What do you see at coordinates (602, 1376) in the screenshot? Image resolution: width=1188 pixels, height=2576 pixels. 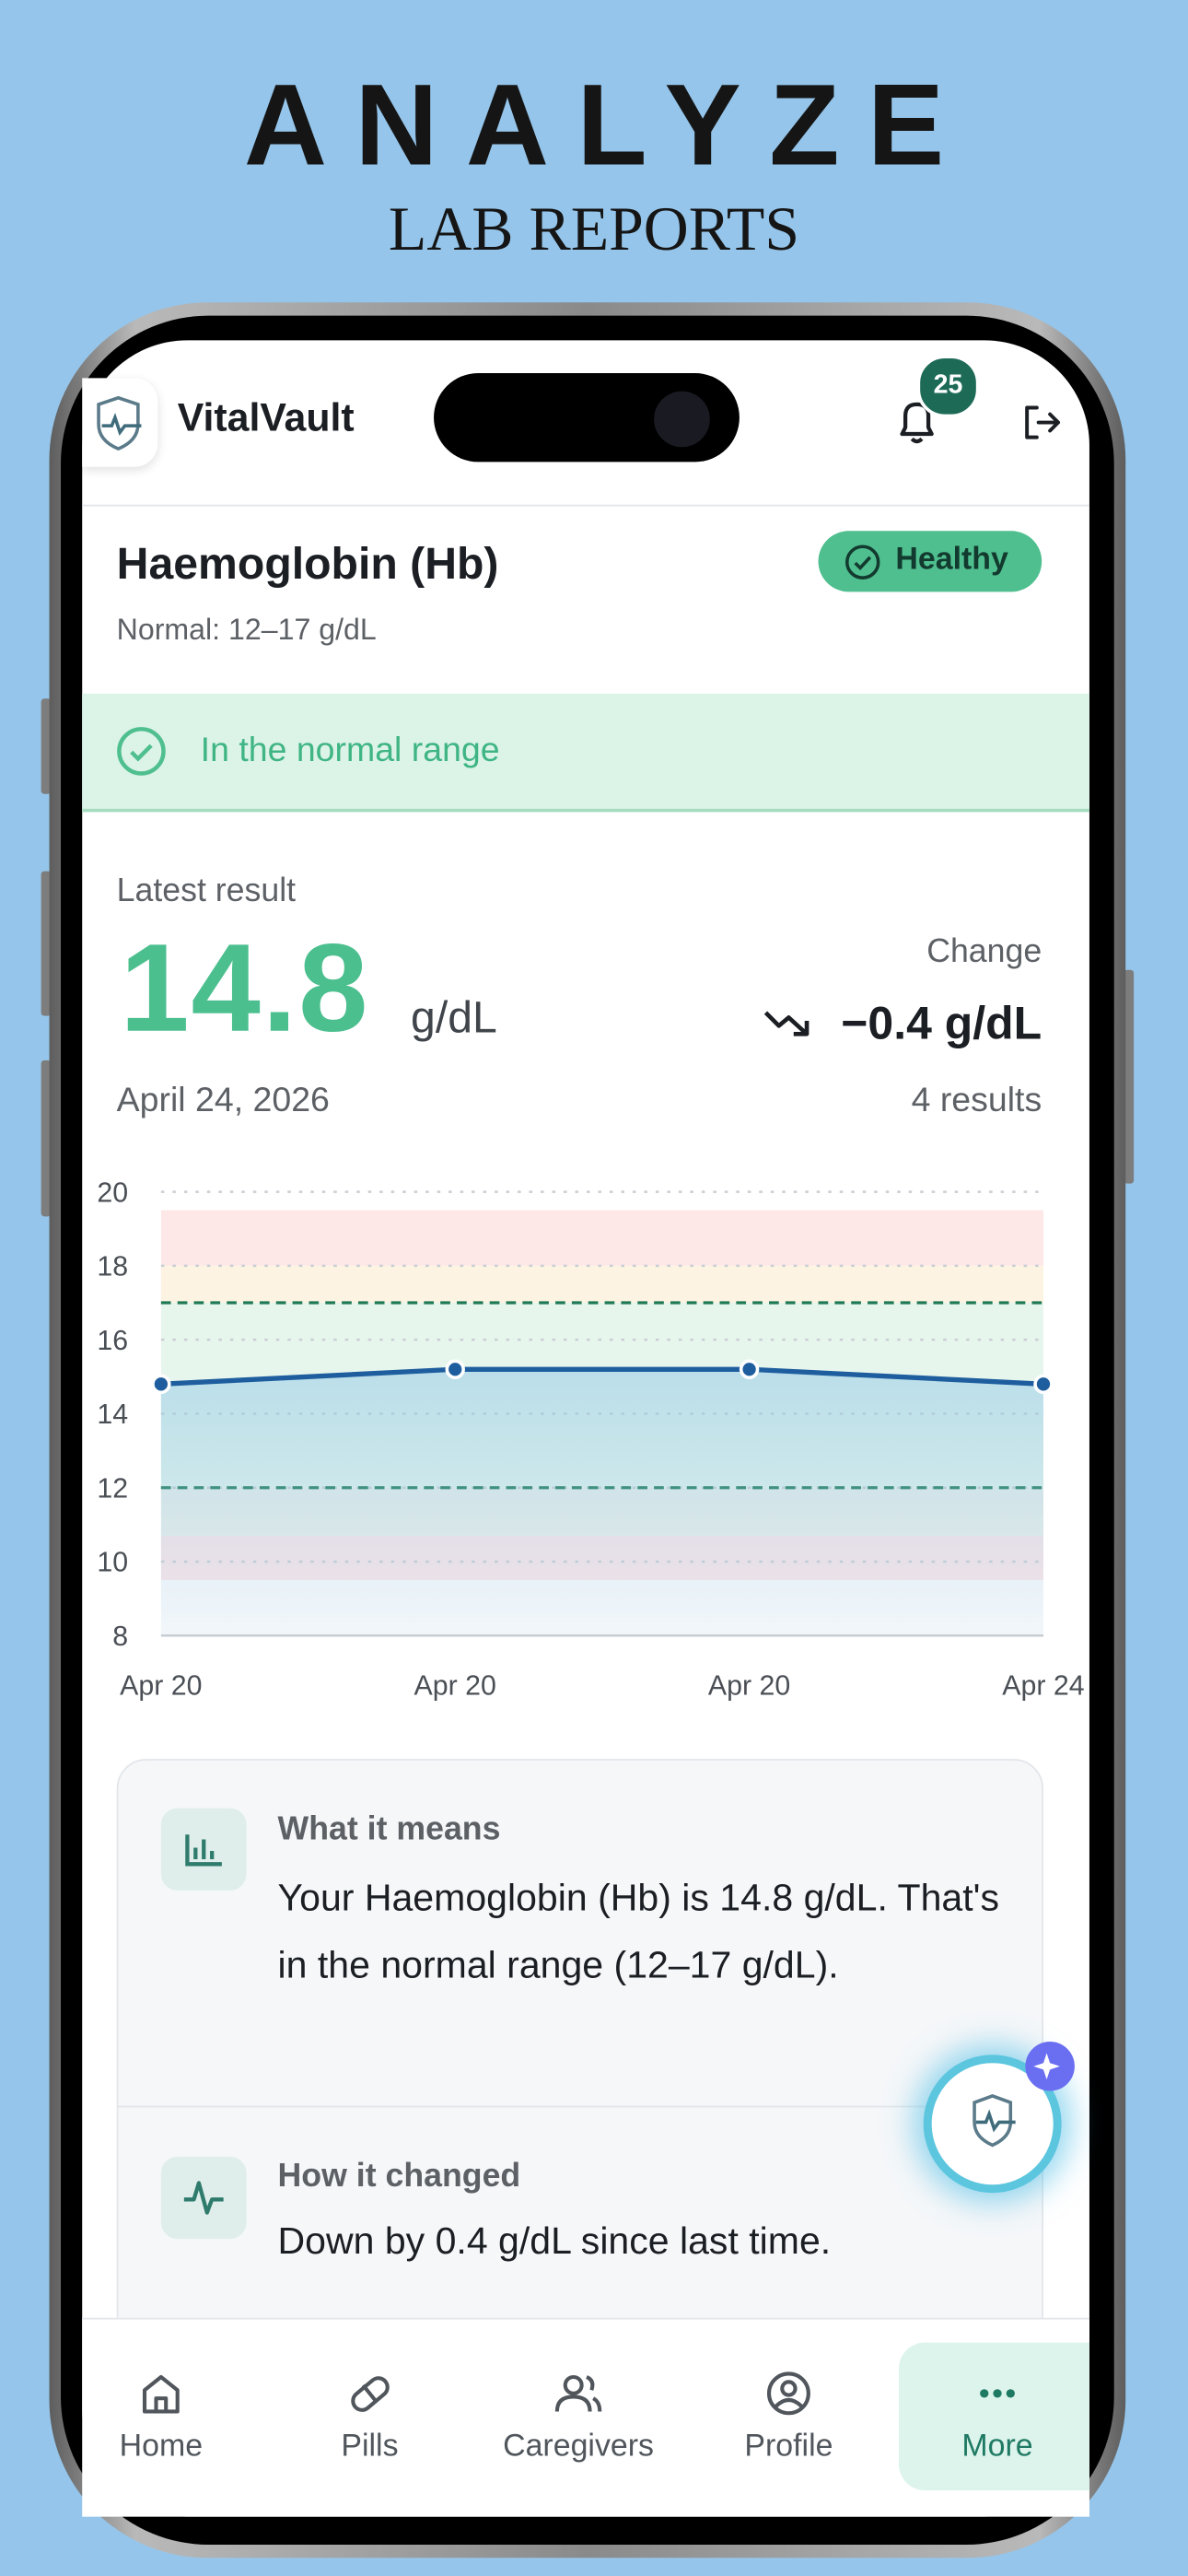 I see `line` at bounding box center [602, 1376].